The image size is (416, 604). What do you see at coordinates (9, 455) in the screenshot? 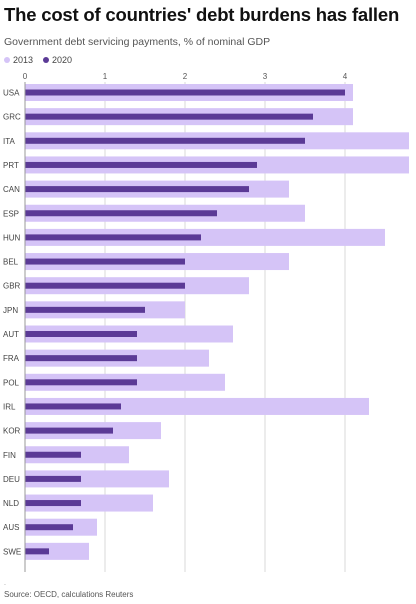
I see `category-label: FIN` at bounding box center [9, 455].